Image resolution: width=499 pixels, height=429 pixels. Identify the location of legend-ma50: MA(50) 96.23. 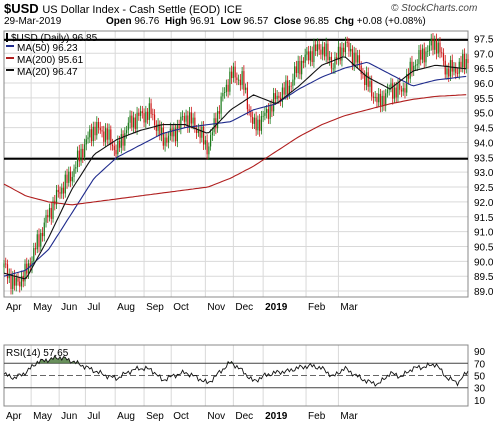
(47, 48).